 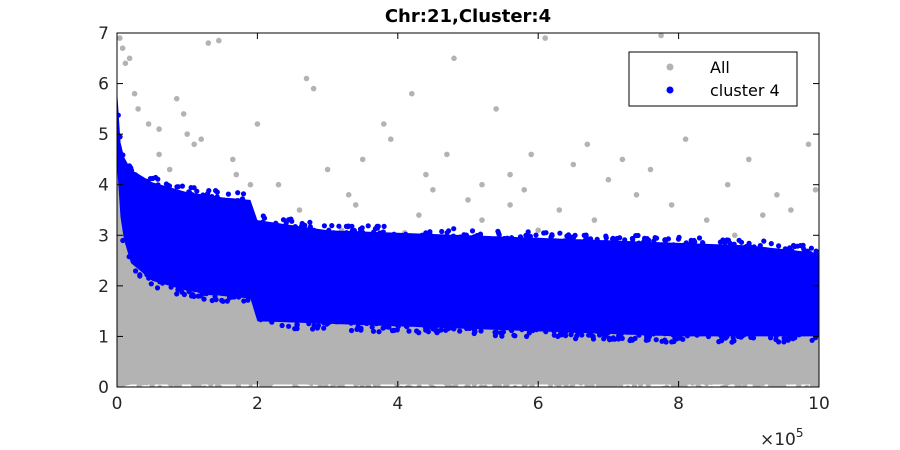 I want to click on x-exponent-base: ×10, so click(x=778, y=440).